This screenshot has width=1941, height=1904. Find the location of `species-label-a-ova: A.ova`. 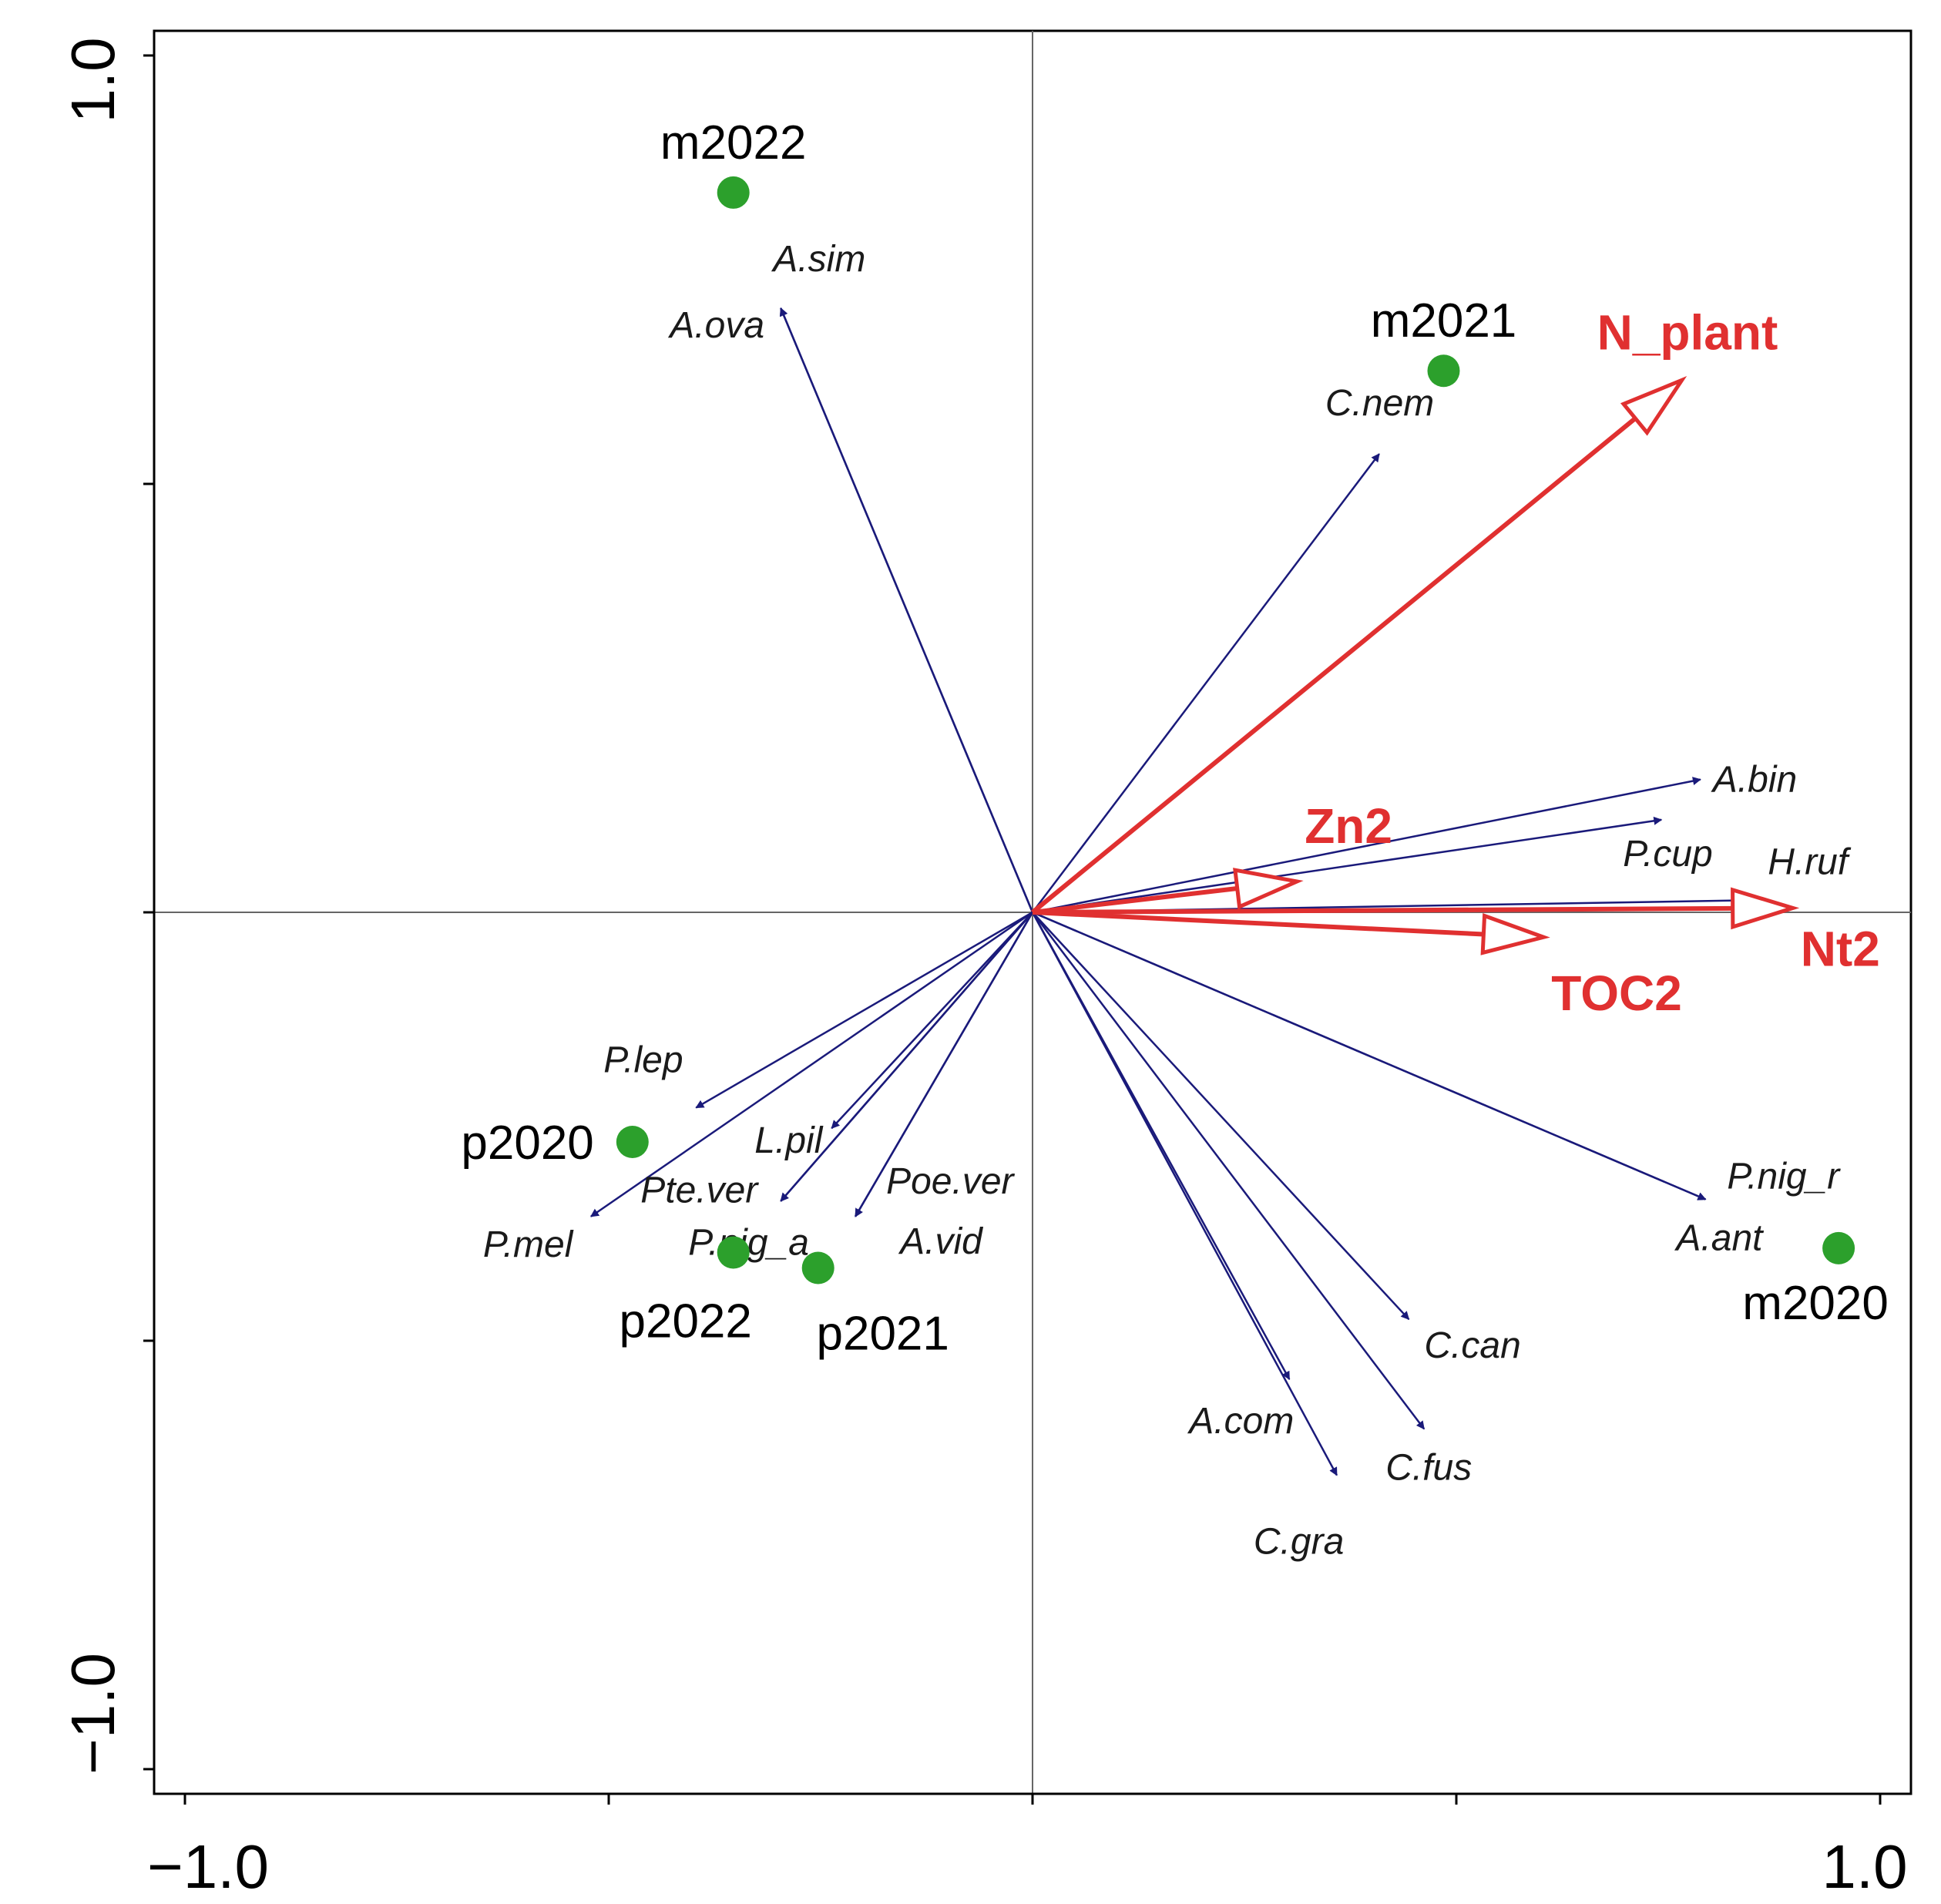

species-label-a-ova: A.ova is located at coordinates (715, 325).